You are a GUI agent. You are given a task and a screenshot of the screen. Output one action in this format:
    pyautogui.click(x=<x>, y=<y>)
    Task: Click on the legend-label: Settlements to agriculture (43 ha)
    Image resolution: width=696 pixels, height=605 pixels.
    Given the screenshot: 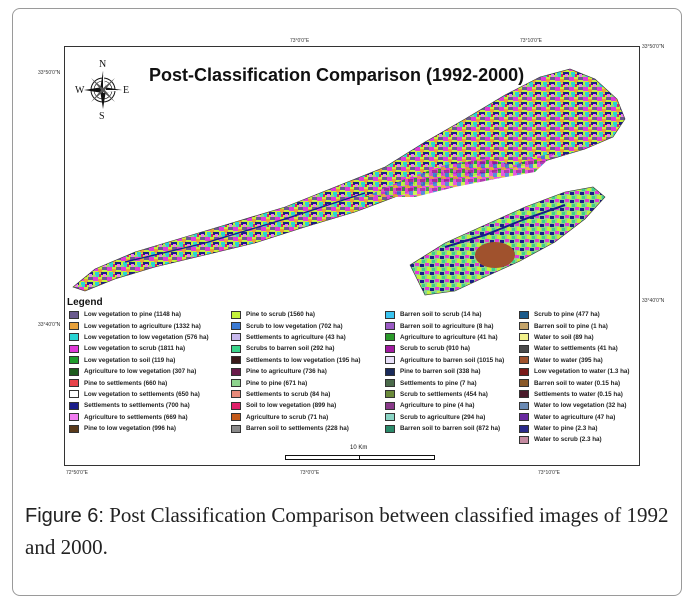 What is the action you would take?
    pyautogui.click(x=296, y=337)
    